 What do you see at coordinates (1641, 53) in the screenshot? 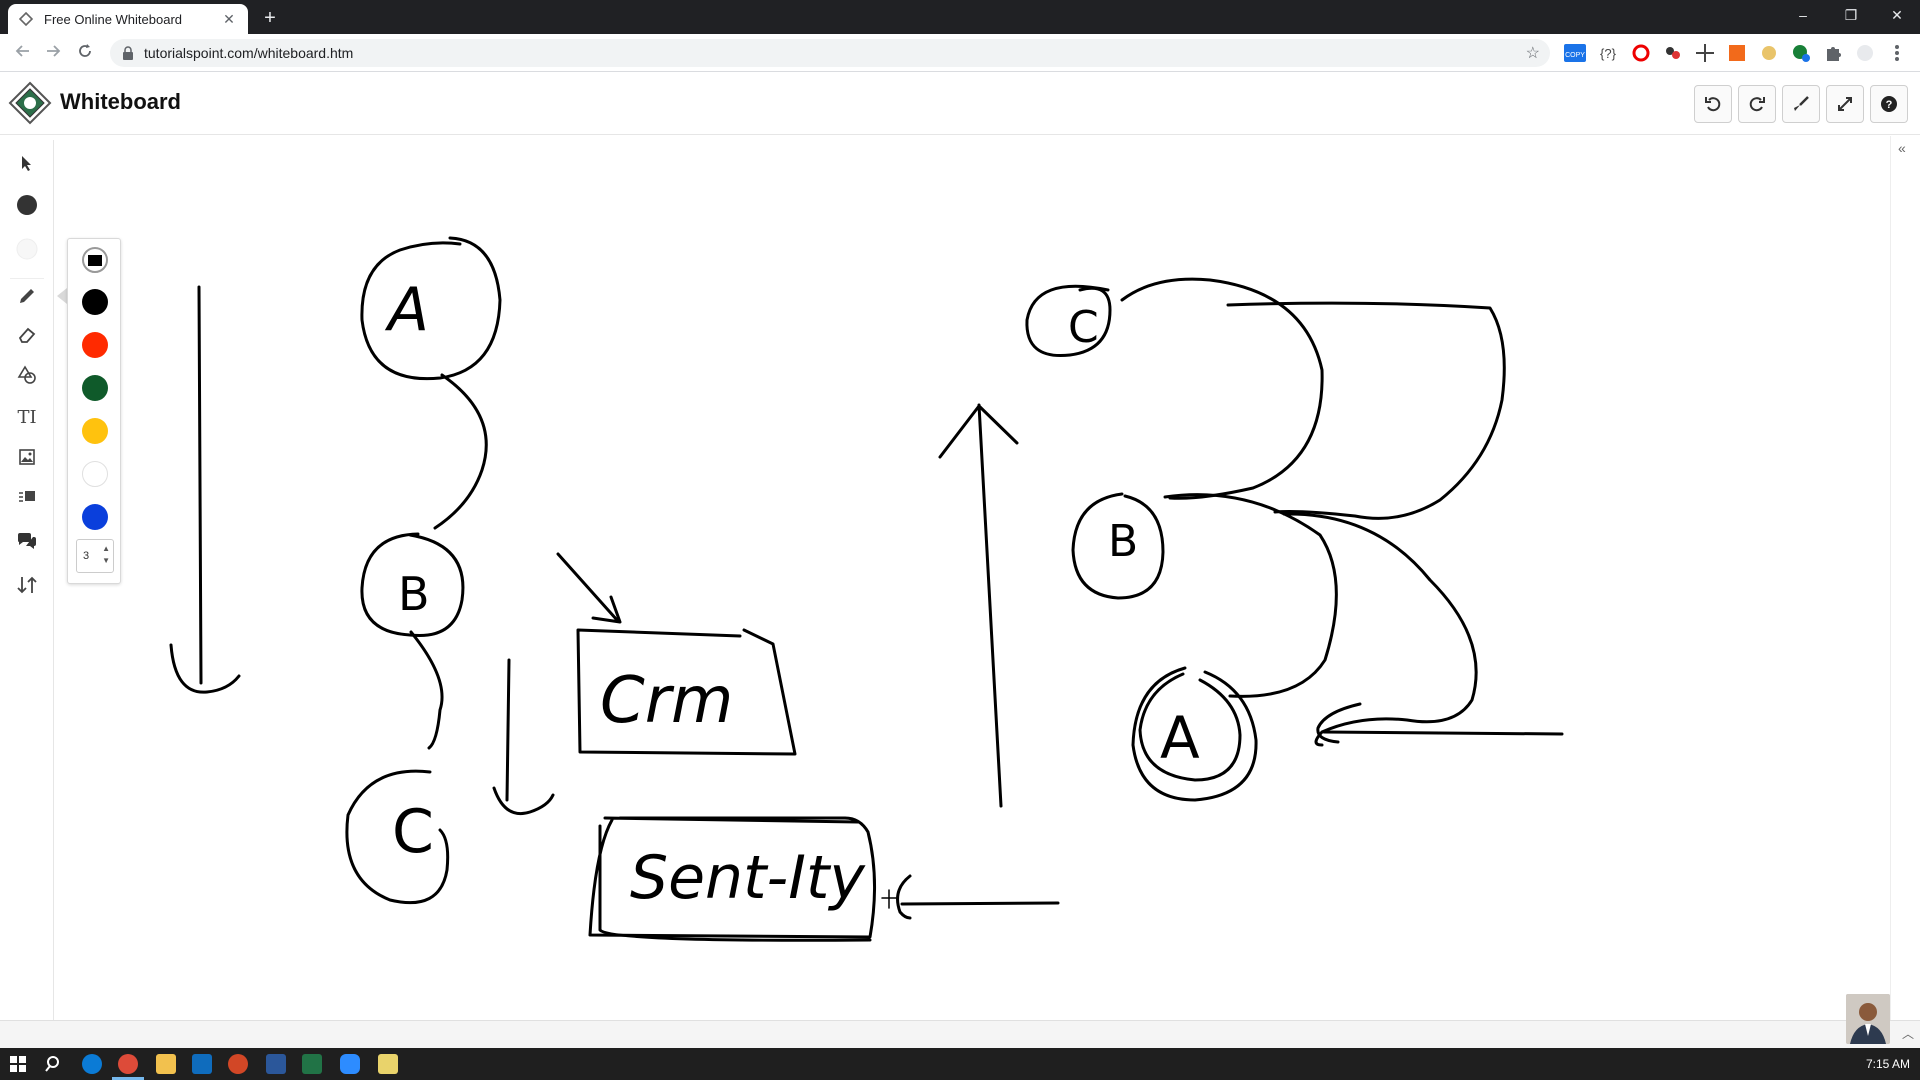
I see `opera-extension-icon` at bounding box center [1641, 53].